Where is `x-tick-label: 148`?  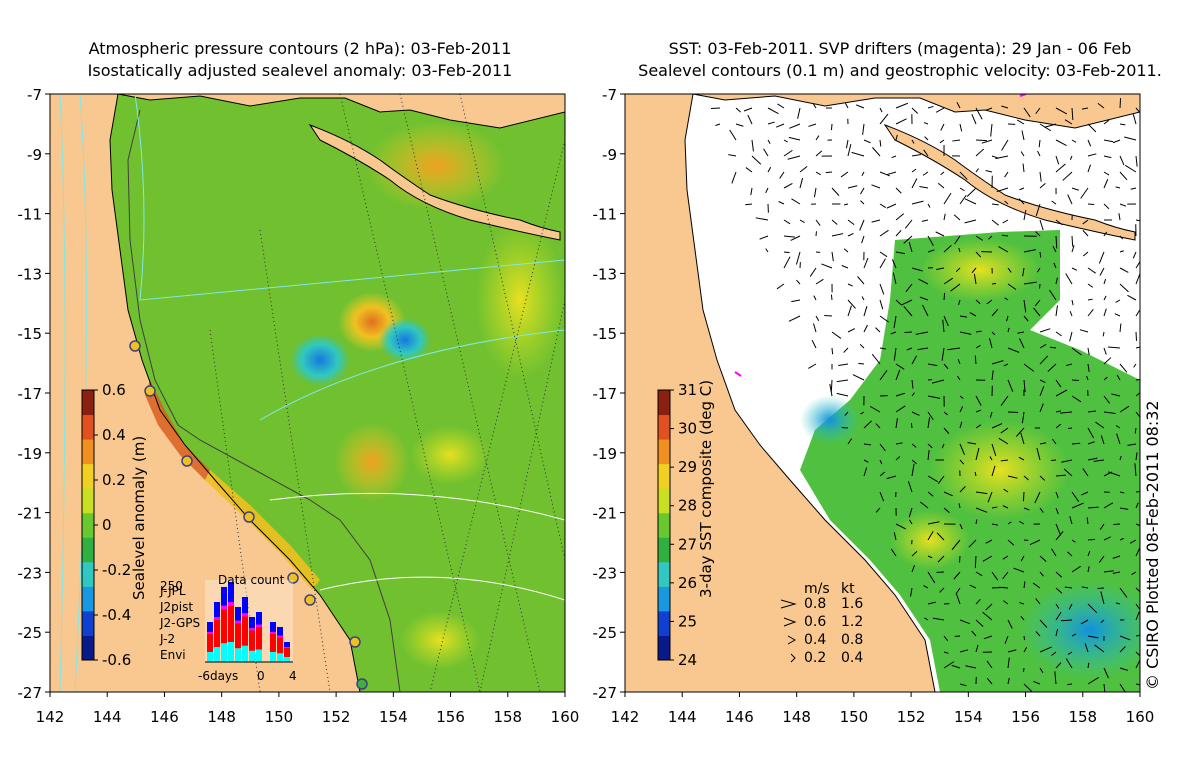 x-tick-label: 148 is located at coordinates (221, 717).